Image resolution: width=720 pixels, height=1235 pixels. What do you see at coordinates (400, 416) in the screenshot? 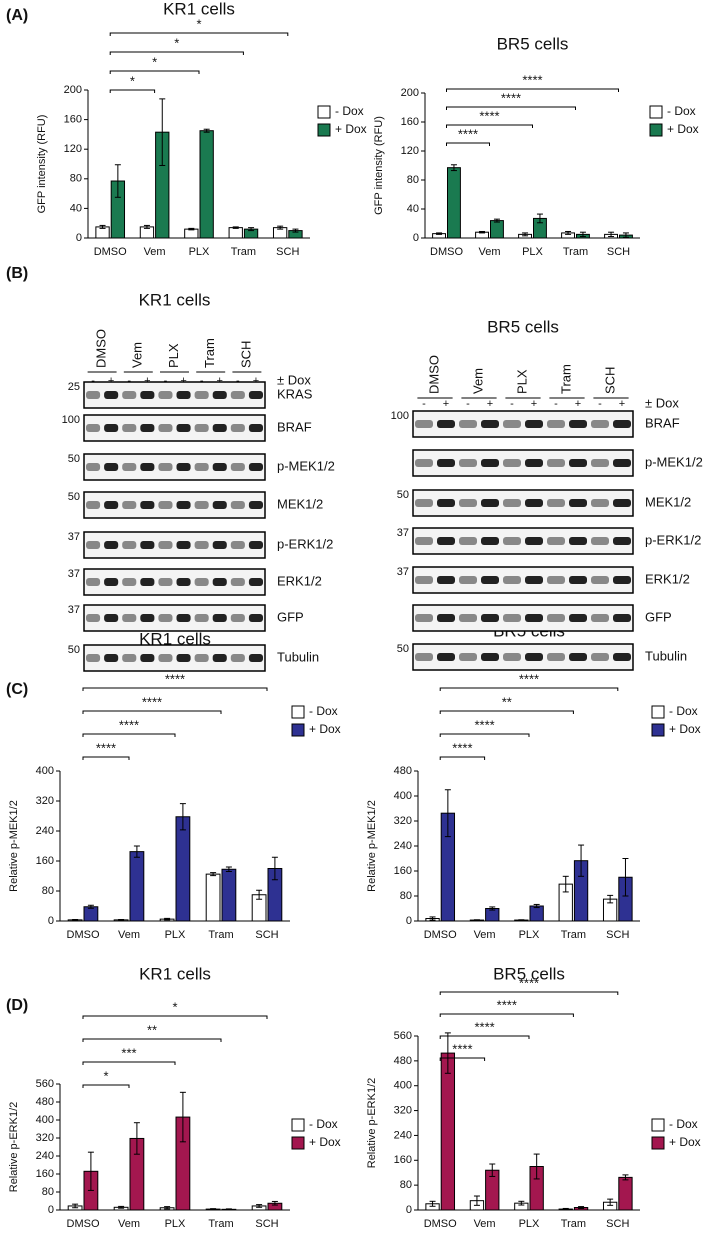
I see `mw-marker: 100` at bounding box center [400, 416].